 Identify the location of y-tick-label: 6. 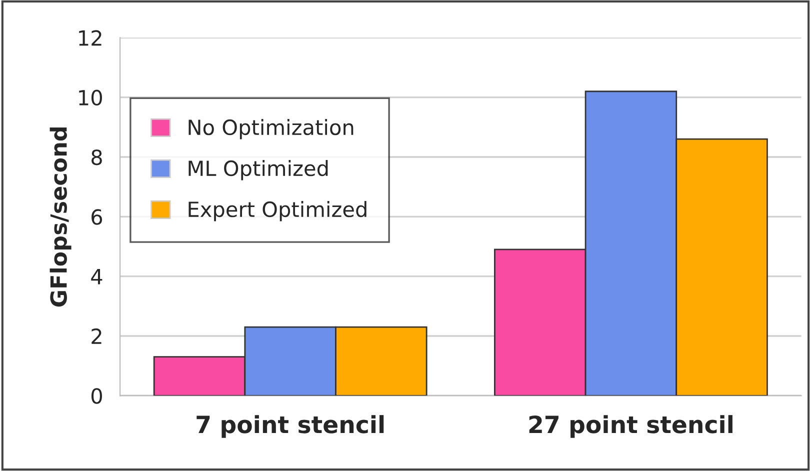
(97, 217).